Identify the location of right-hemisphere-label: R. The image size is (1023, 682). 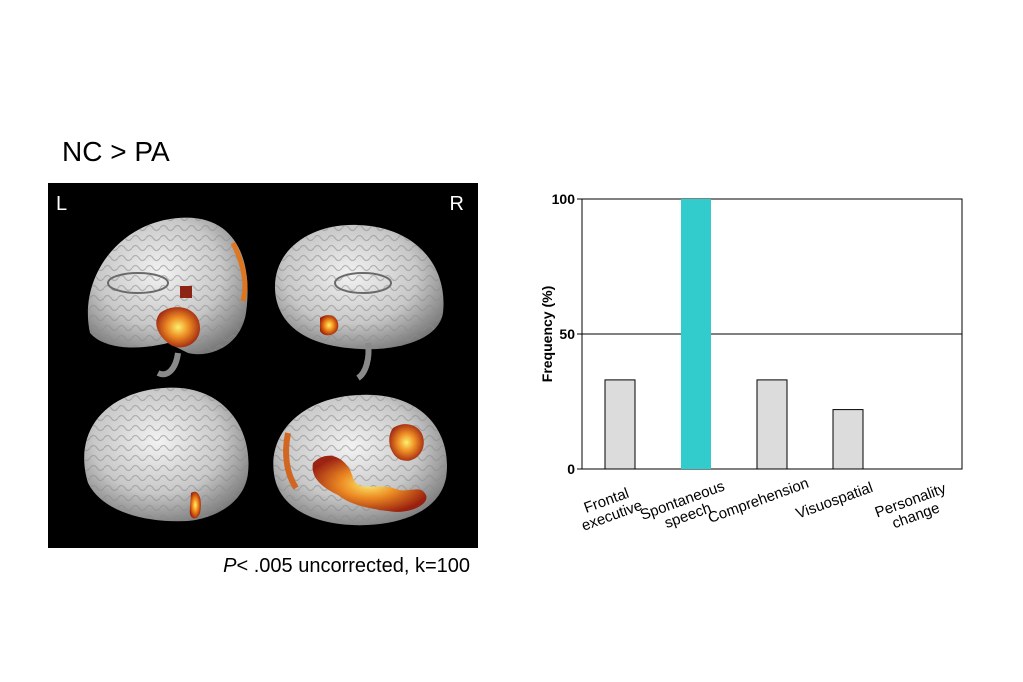
(456, 204).